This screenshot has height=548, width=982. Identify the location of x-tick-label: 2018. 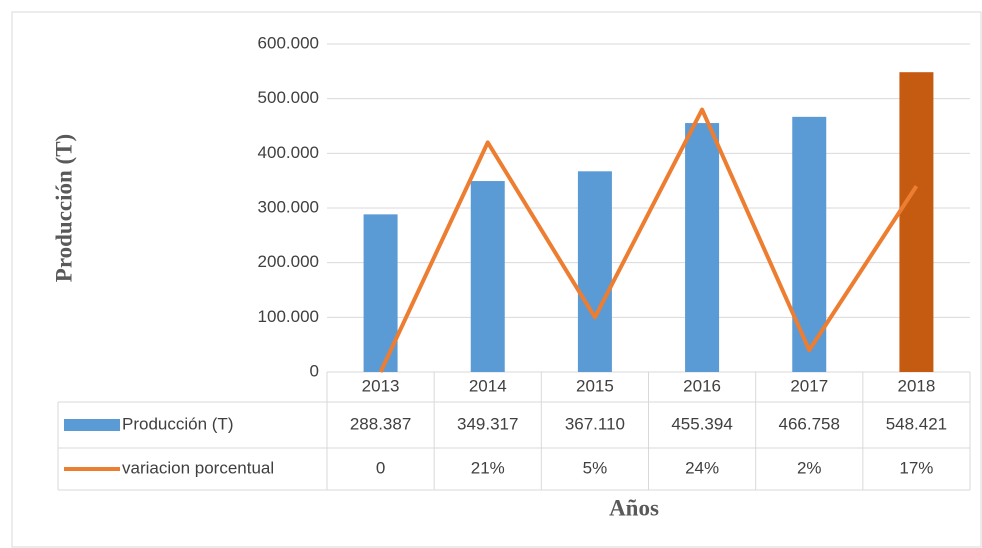
(917, 385).